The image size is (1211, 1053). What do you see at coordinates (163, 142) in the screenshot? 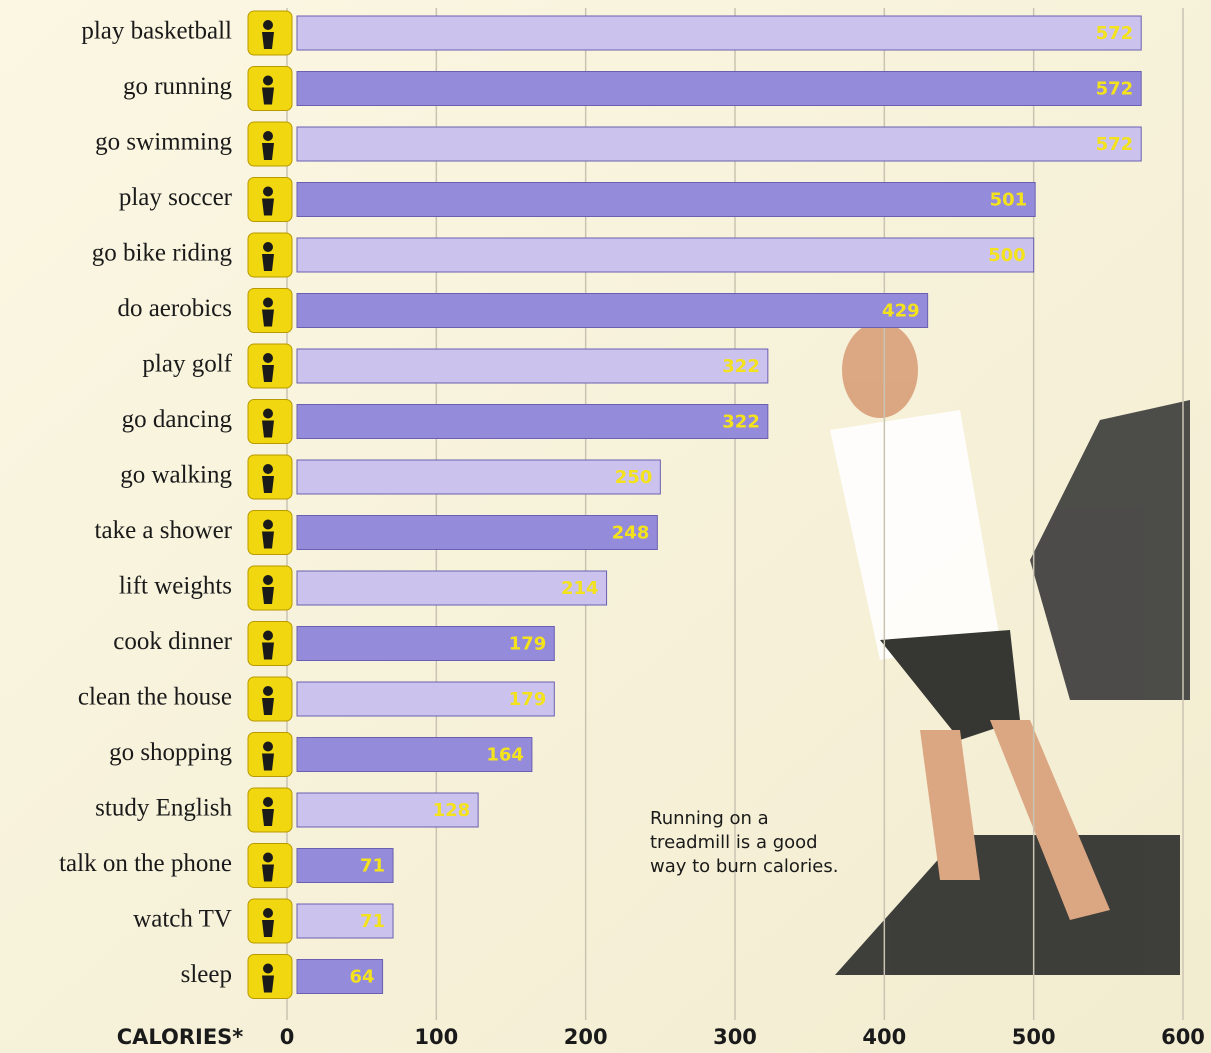
I see `y-tick-label: go swimming` at bounding box center [163, 142].